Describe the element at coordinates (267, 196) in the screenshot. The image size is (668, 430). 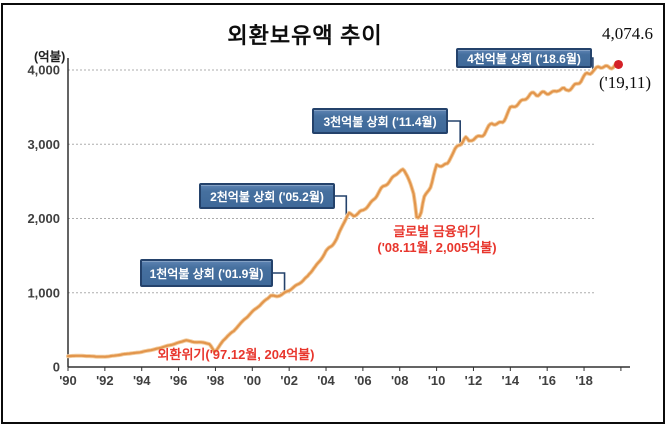
I see `milestone-box-2000: 2천억불 상회 ('05.2월)` at that location.